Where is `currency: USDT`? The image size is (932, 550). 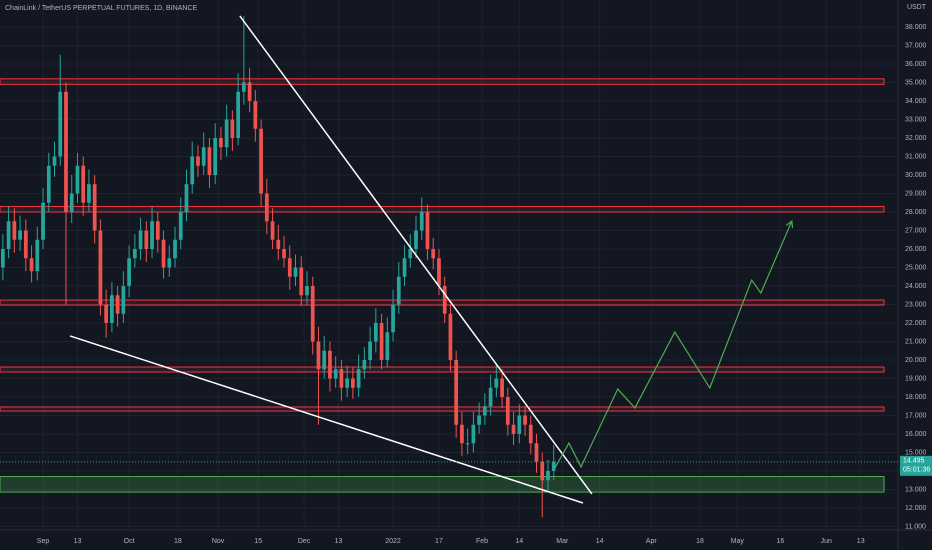
currency: USDT is located at coordinates (917, 7).